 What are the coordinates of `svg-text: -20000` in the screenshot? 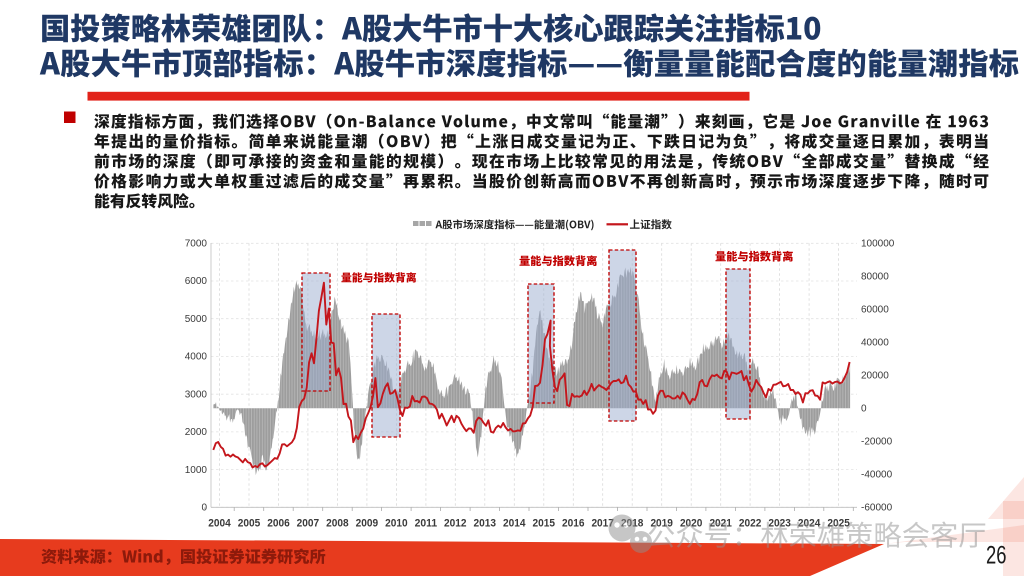 It's located at (877, 442).